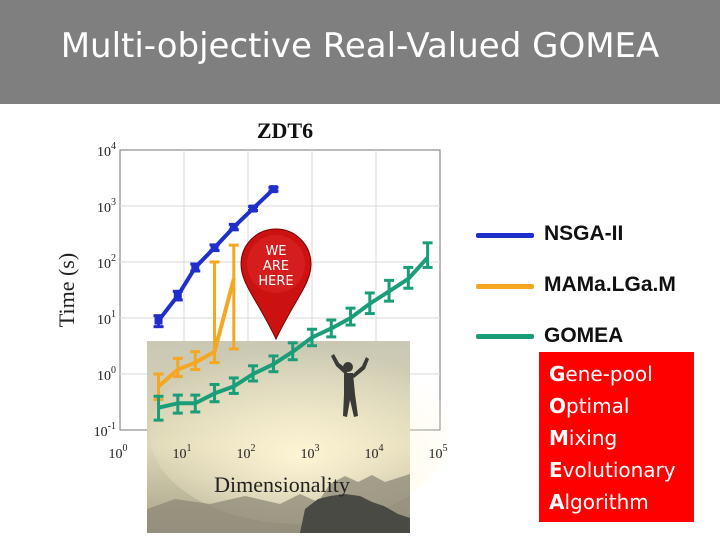 Image resolution: width=720 pixels, height=540 pixels. Describe the element at coordinates (282, 484) in the screenshot. I see `x-axis-label: Dimensionality` at that location.